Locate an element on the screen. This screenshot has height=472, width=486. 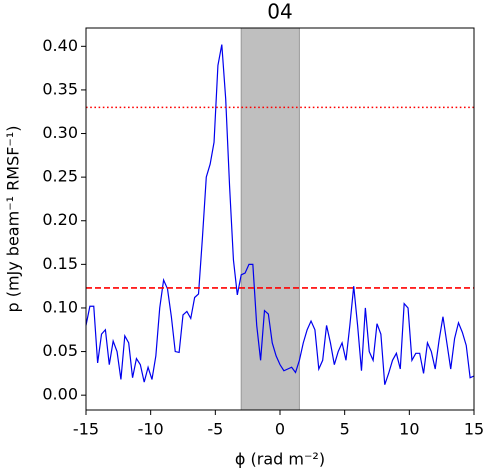
x-tick-label: 10 is located at coordinates (409, 429).